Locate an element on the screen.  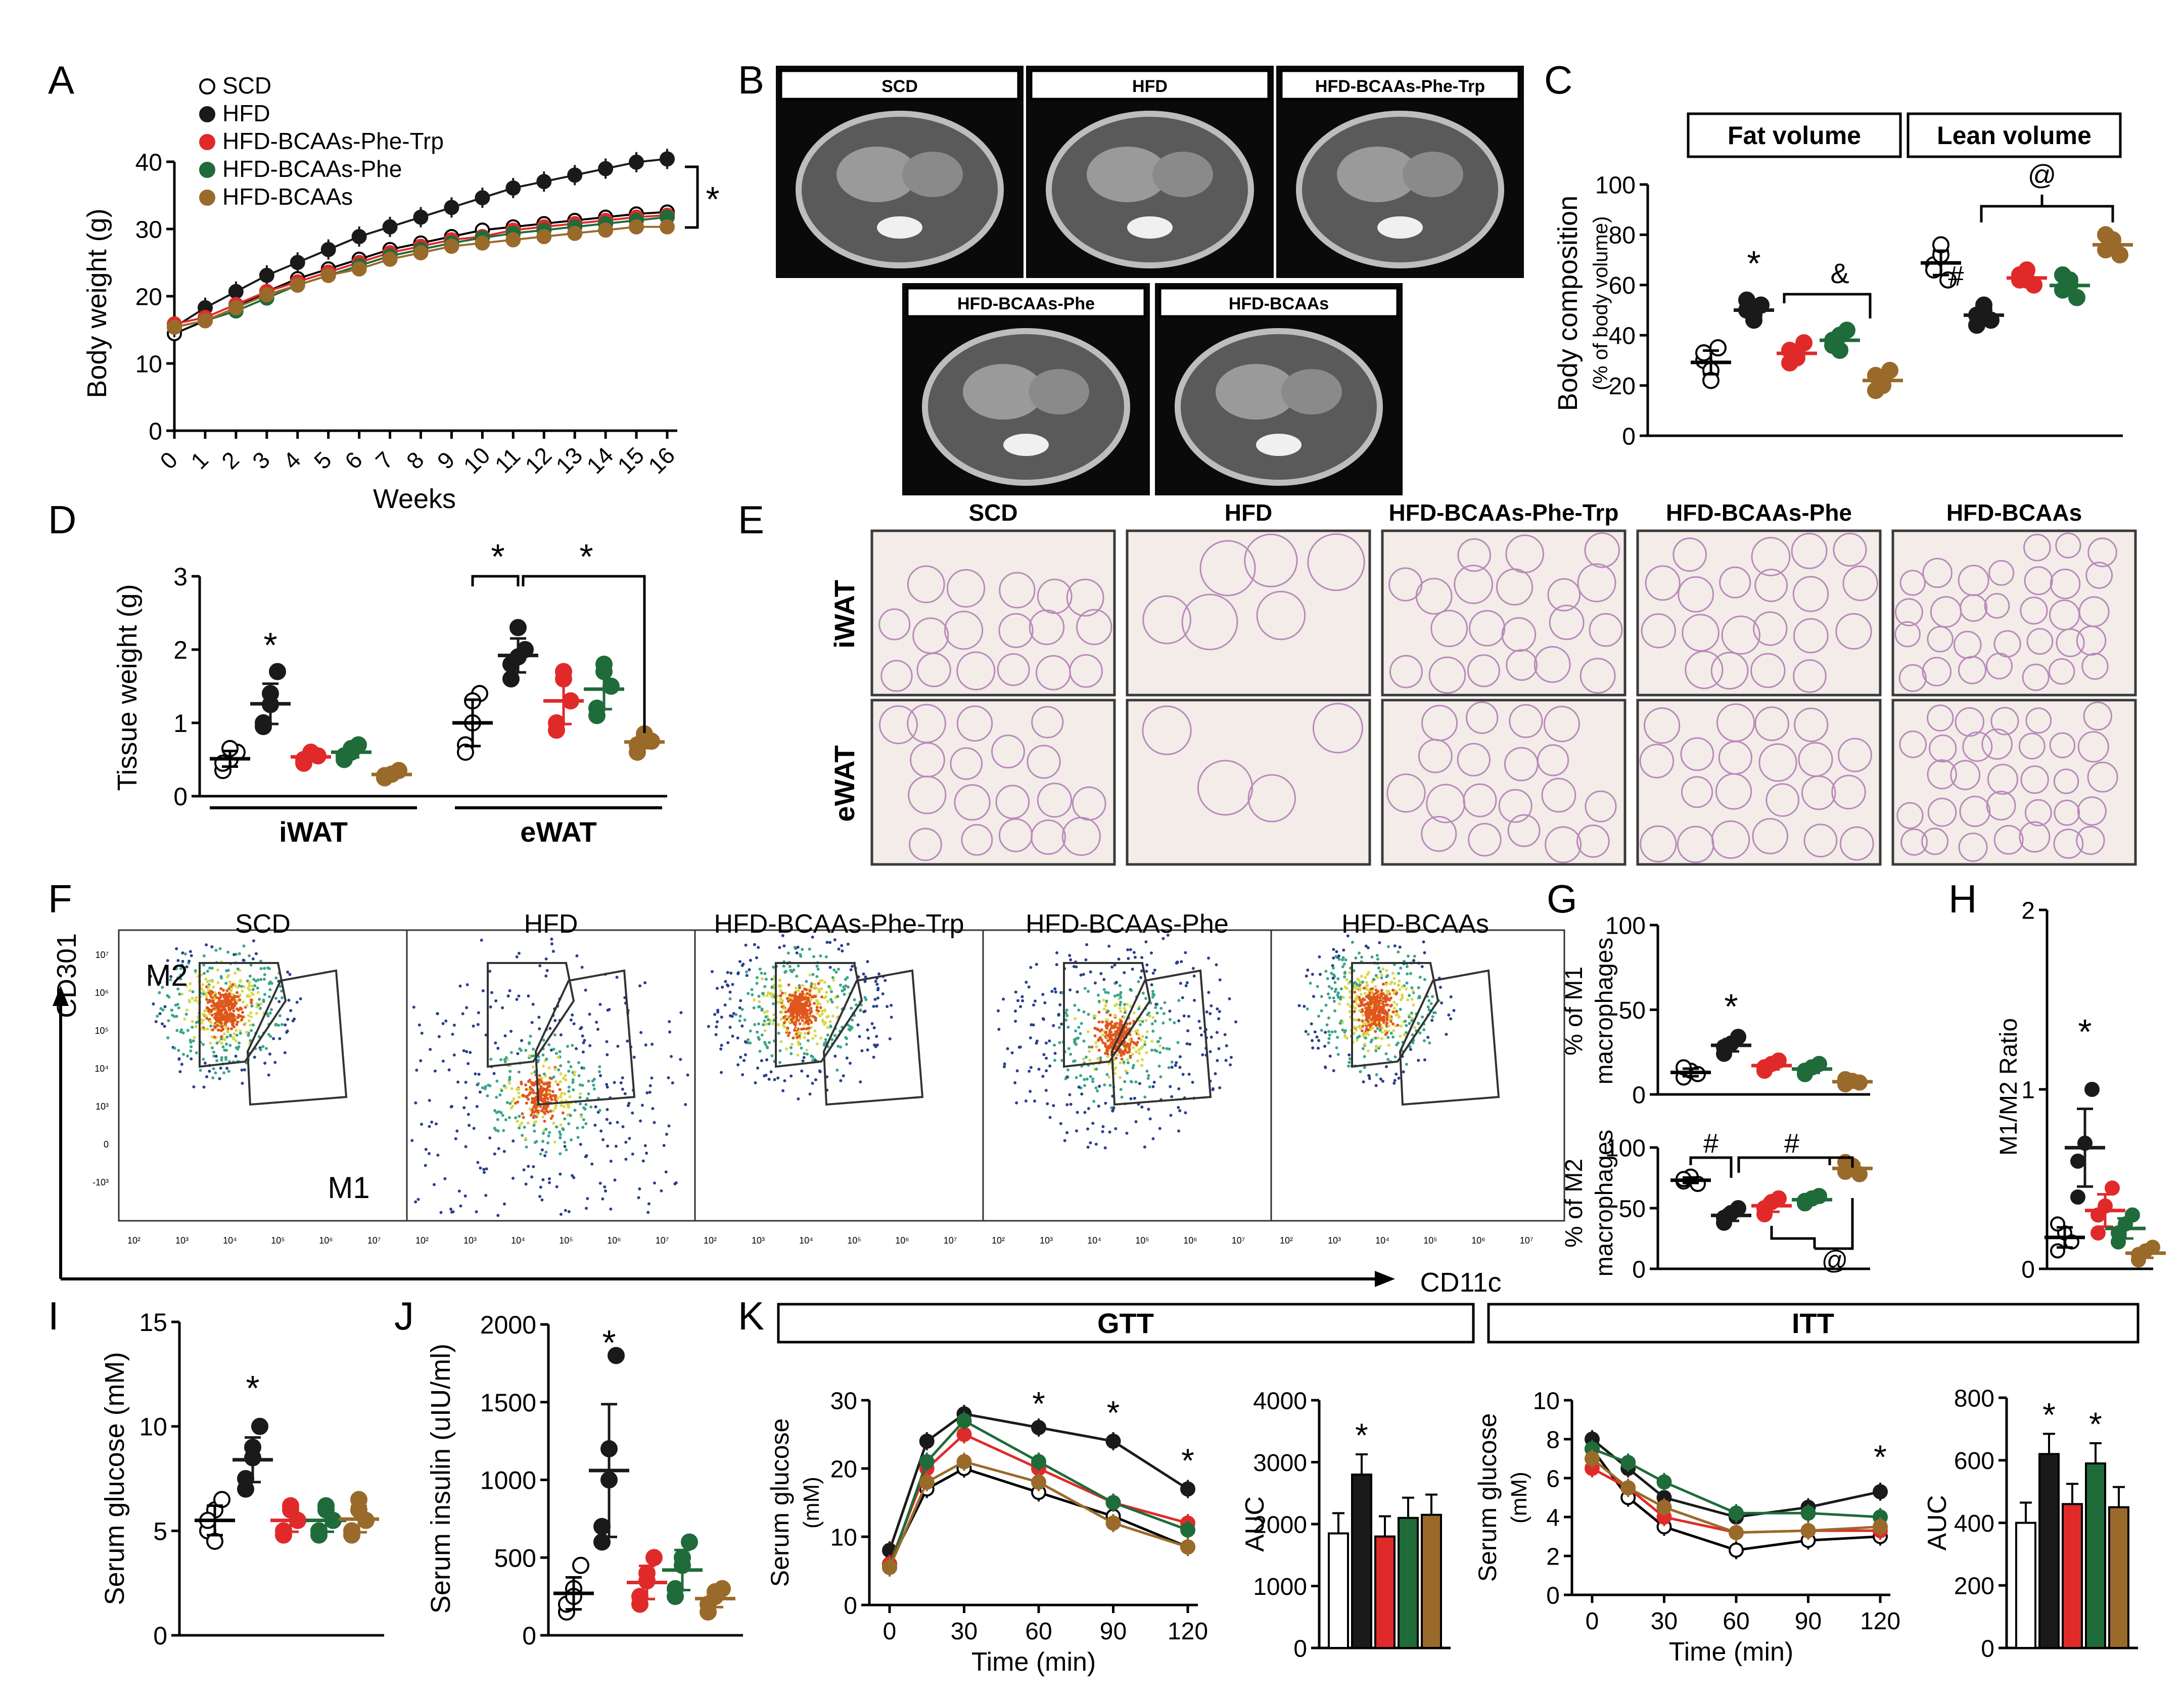
x-axis-label-F: CD11c is located at coordinates (1460, 1283).